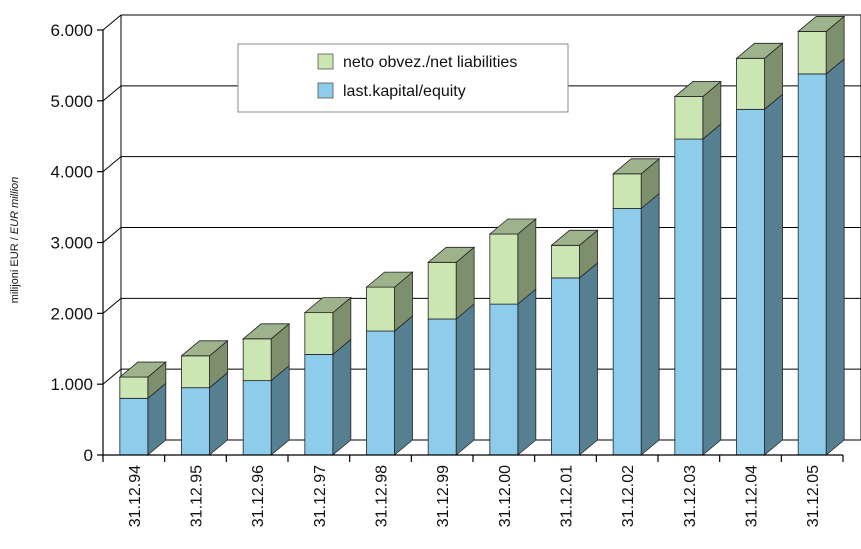 Image resolution: width=861 pixels, height=549 pixels. Describe the element at coordinates (325, 61) in the screenshot. I see `legend-swatch-net-liabilities` at that location.